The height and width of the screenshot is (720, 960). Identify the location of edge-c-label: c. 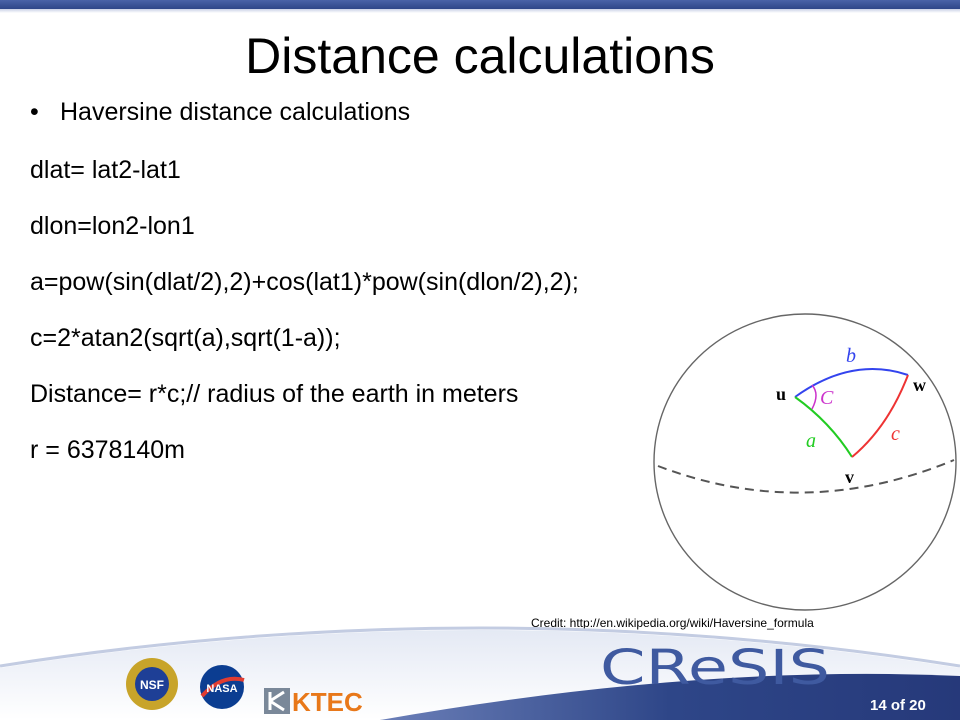
(895, 434).